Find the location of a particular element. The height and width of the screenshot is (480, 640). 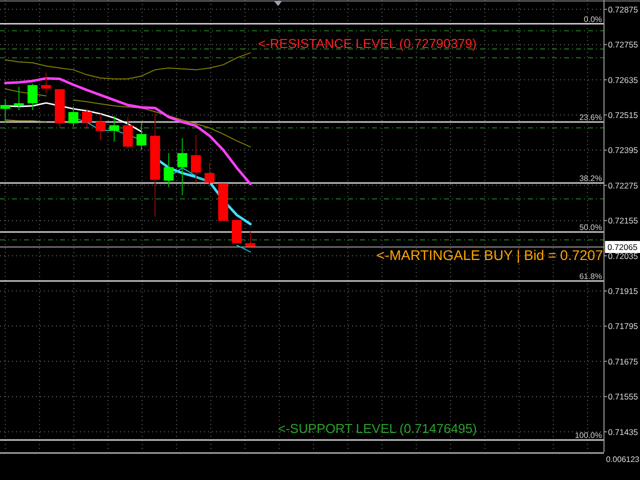

annotation: 100.0% is located at coordinates (588, 435).